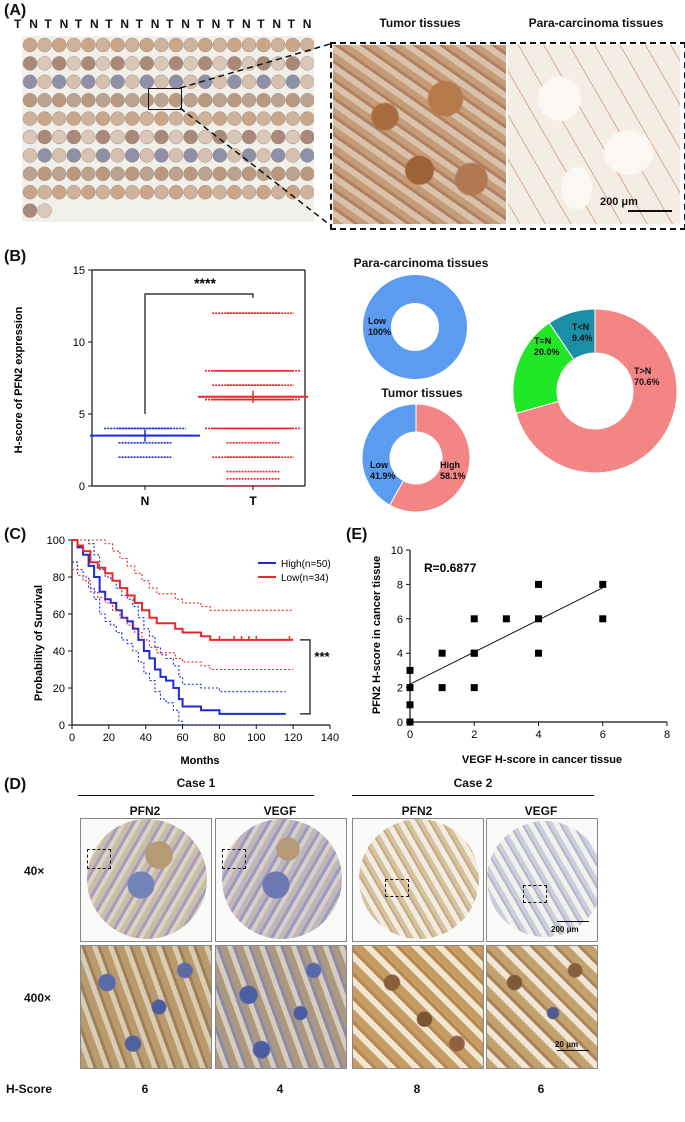 The width and height of the screenshot is (685, 1122). Describe the element at coordinates (199, 353) in the screenshot. I see `b-sig-bracket` at that location.